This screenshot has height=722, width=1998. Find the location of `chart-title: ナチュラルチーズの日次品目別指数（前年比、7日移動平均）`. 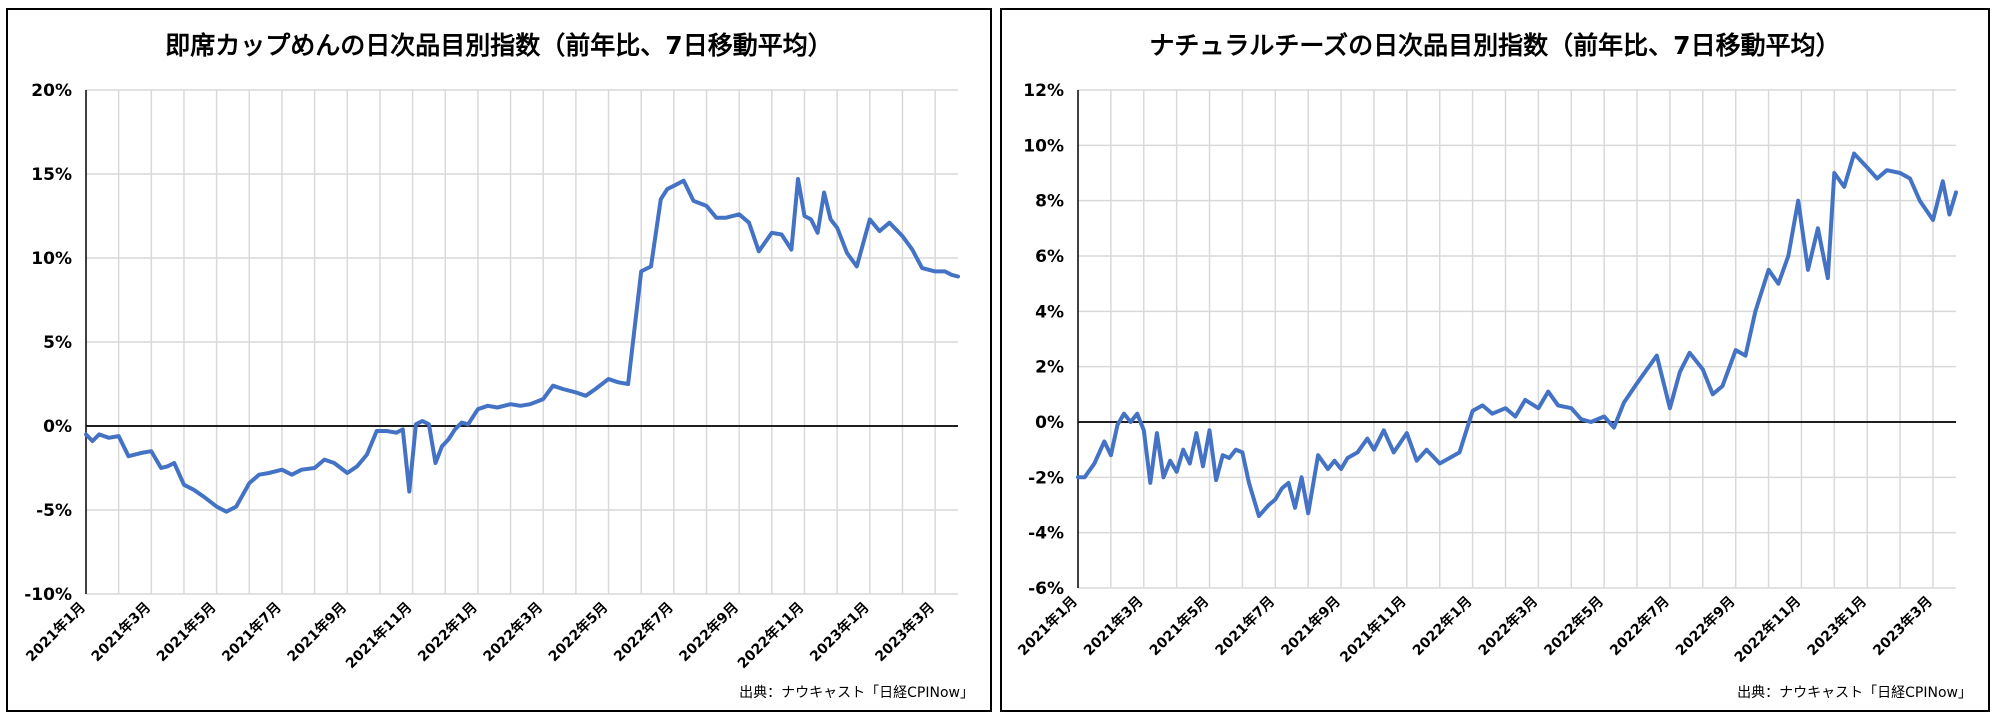

chart-title: ナチュラルチーズの日次品目別指数（前年比、7日移動平均） is located at coordinates (1495, 45).